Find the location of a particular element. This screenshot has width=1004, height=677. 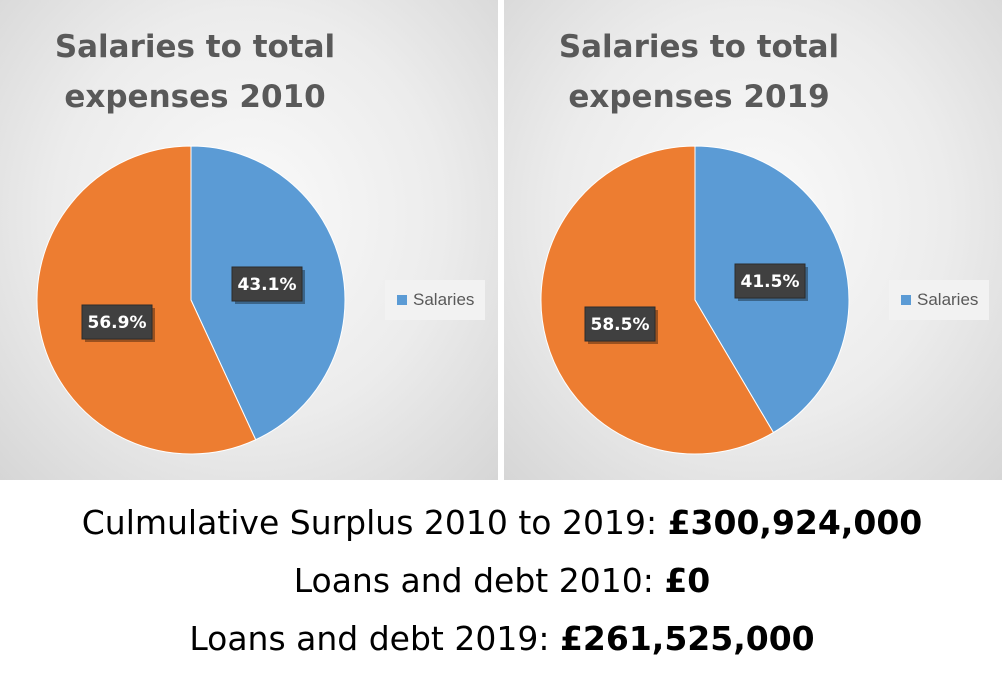

debt-2019-value: £261,525,000 is located at coordinates (687, 638).